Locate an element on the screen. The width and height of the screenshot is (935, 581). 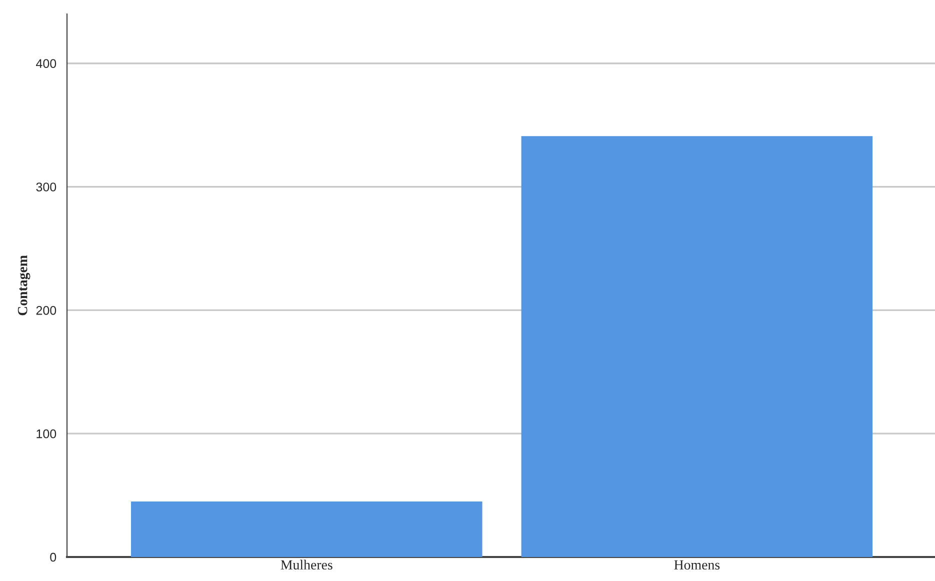
y-axis-title: Contagem is located at coordinates (24, 285).